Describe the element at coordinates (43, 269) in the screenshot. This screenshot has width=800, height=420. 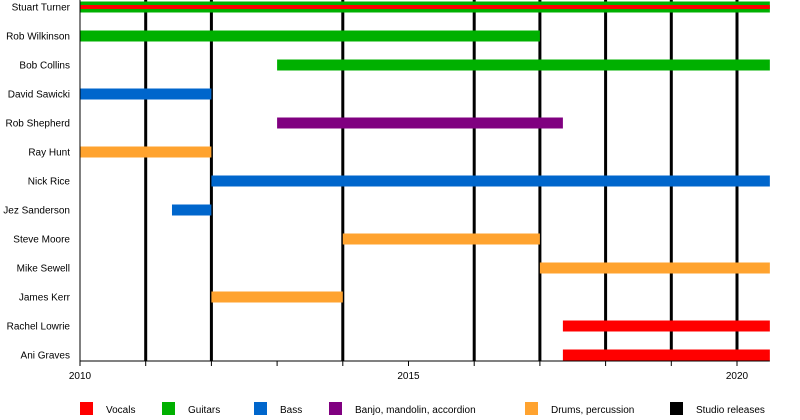
I see `member-label: Mike Sewell` at that location.